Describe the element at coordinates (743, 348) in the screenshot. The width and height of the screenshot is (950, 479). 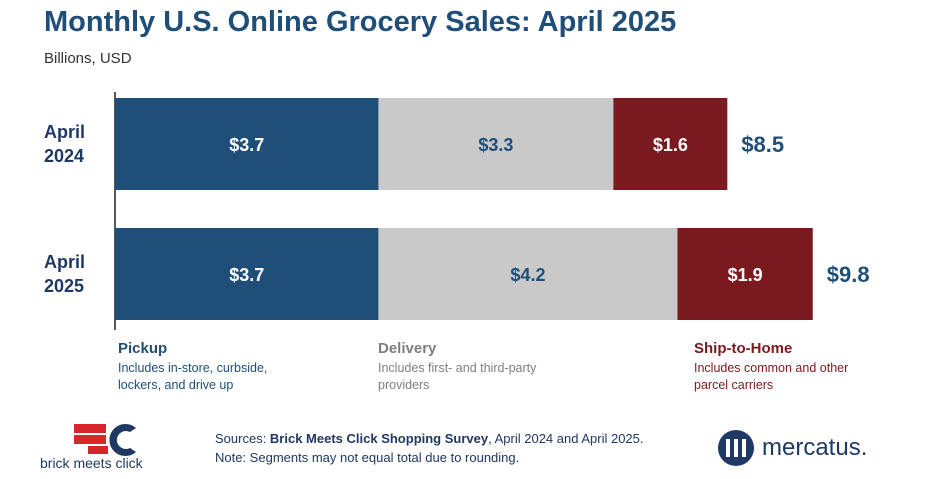
I see `legend-name: Ship-to-Home` at that location.